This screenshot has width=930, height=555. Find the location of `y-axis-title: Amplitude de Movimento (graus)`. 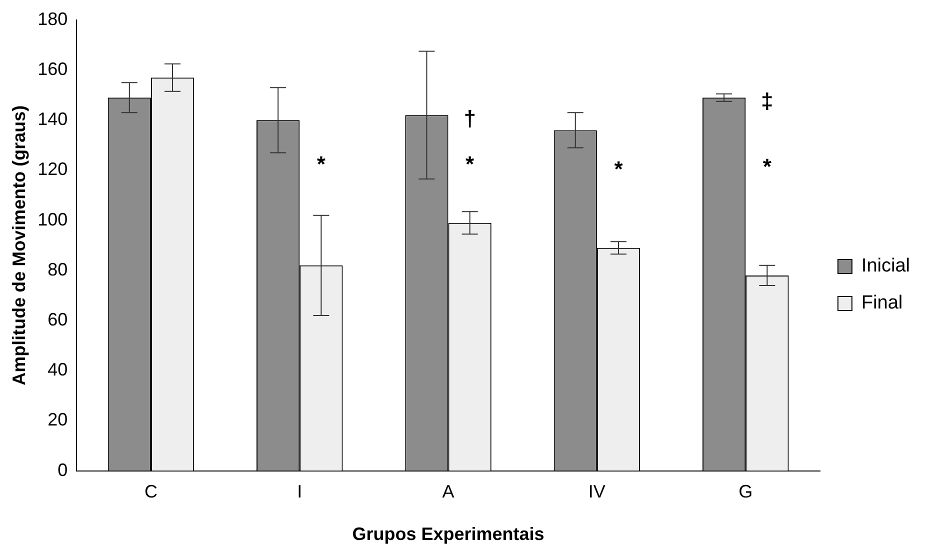

y-axis-title: Amplitude de Movimento (graus) is located at coordinates (18, 245).